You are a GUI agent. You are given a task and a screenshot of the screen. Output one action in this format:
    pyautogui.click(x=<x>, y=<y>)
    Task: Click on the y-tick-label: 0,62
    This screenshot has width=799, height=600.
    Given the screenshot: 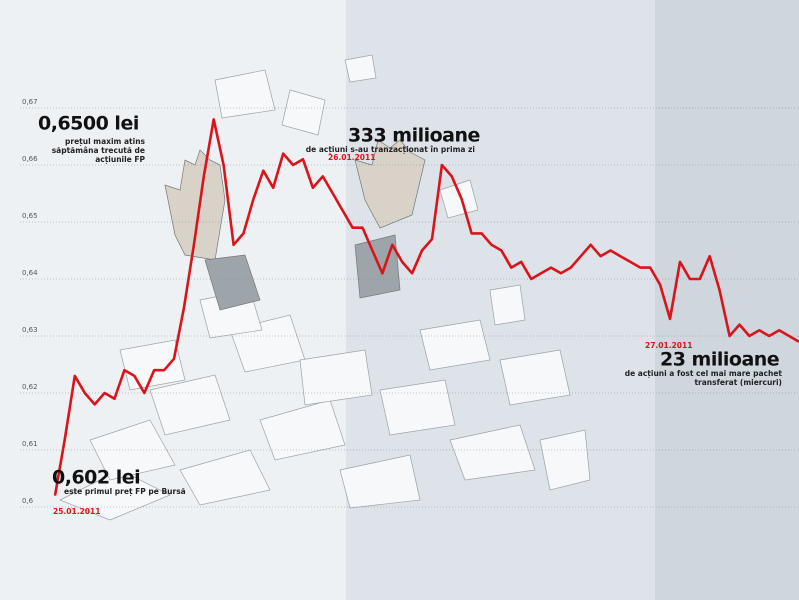 What is the action you would take?
    pyautogui.click(x=30, y=387)
    